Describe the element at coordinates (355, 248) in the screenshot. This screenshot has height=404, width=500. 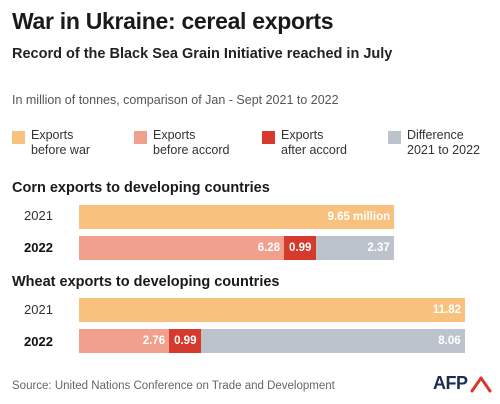
I see `bar-segment-difference-2021-to-2022: 2.37` at that location.